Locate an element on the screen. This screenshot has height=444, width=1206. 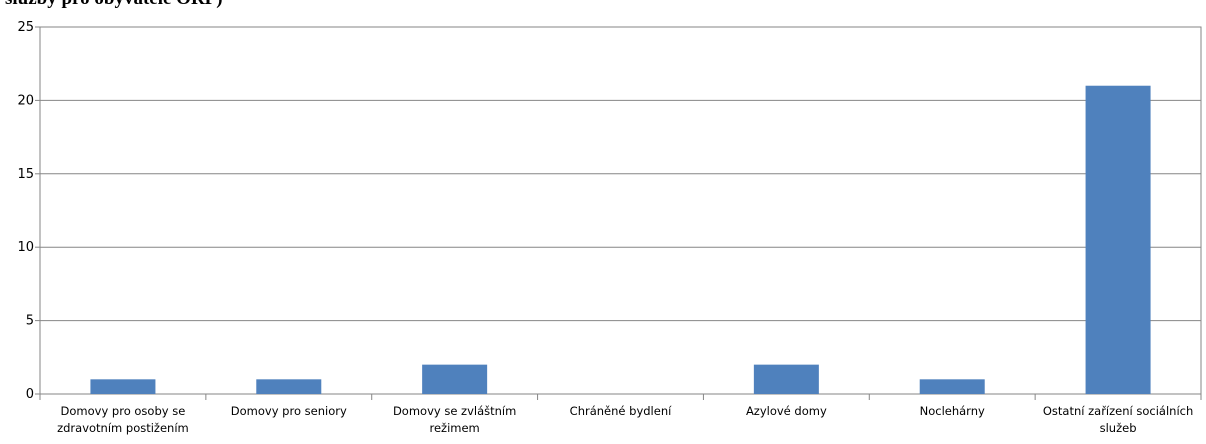
x-tick-label-line: Ostatní zařízení sociálních is located at coordinates (1118, 411).